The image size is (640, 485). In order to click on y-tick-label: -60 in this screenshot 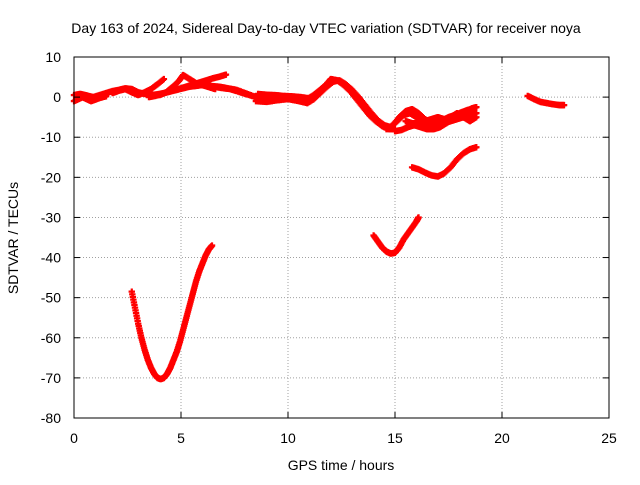, I will do `click(51, 338)`.